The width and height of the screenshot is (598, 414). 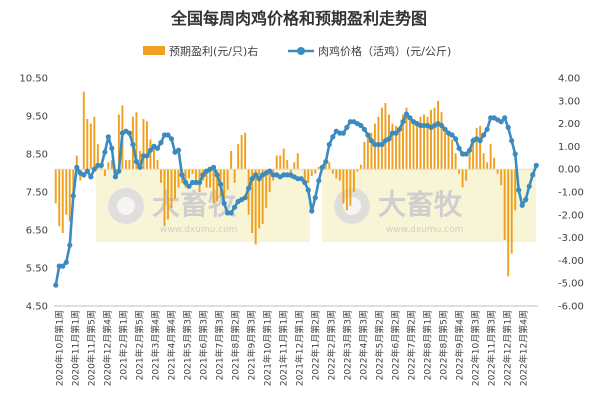 What do you see at coordinates (352, 206) in the screenshot?
I see `watermark-logo-inner-icon` at bounding box center [352, 206].